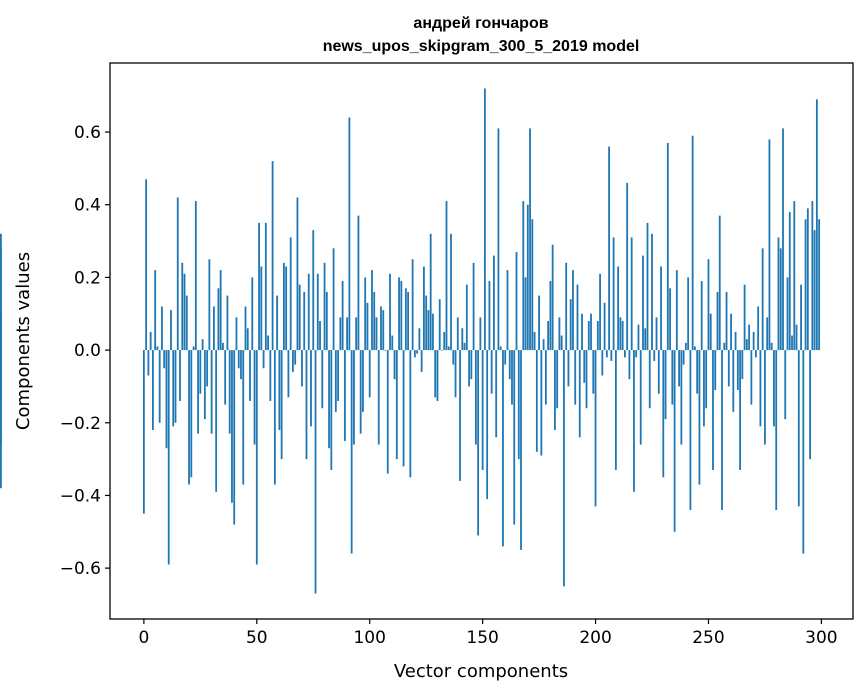  What do you see at coordinates (257, 638) in the screenshot?
I see `x-tick-label: 50` at bounding box center [257, 638].